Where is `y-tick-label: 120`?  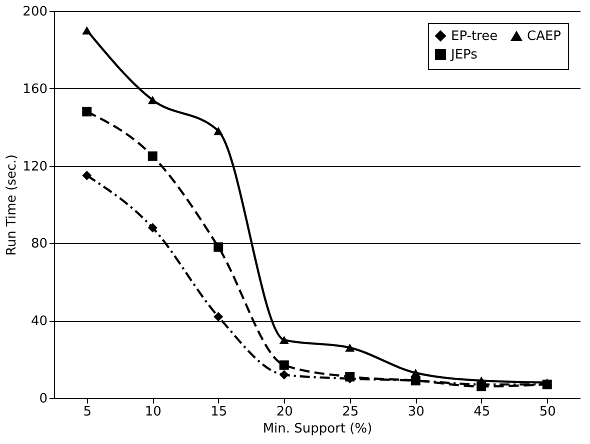
y-tick-label: 120 is located at coordinates (35, 166).